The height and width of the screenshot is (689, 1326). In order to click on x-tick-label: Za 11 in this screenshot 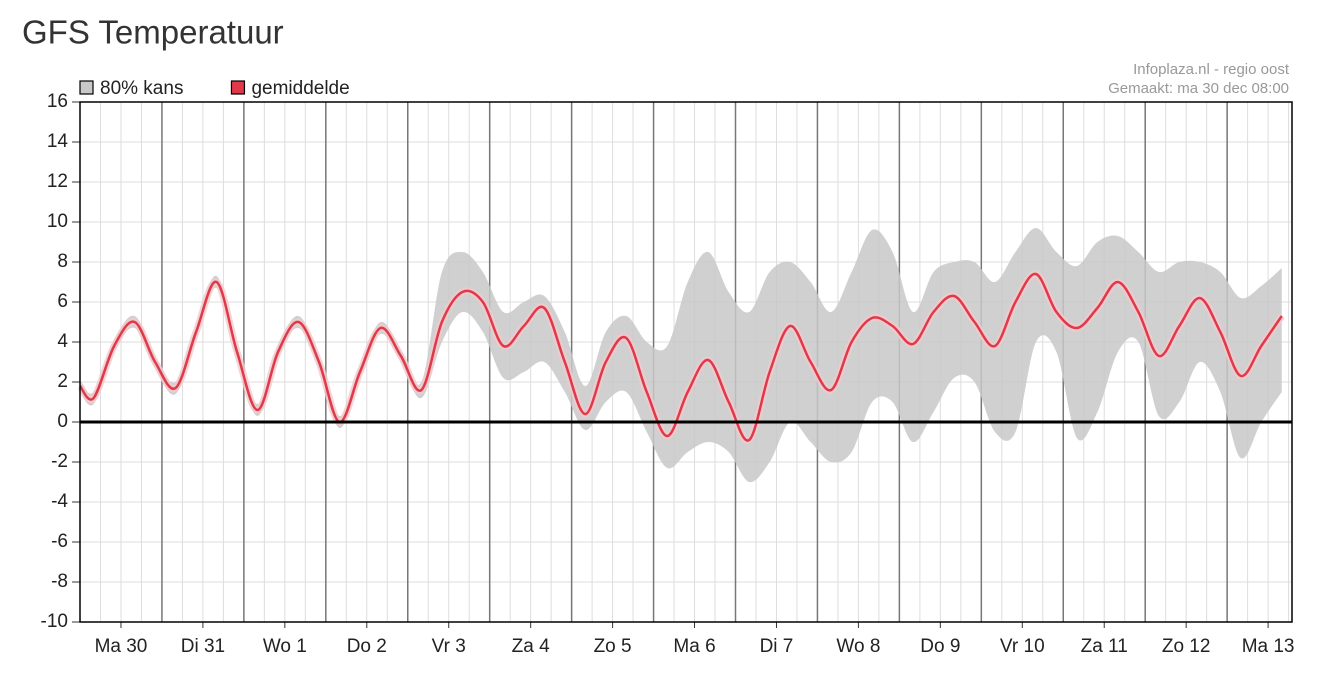, I will do `click(1104, 646)`.